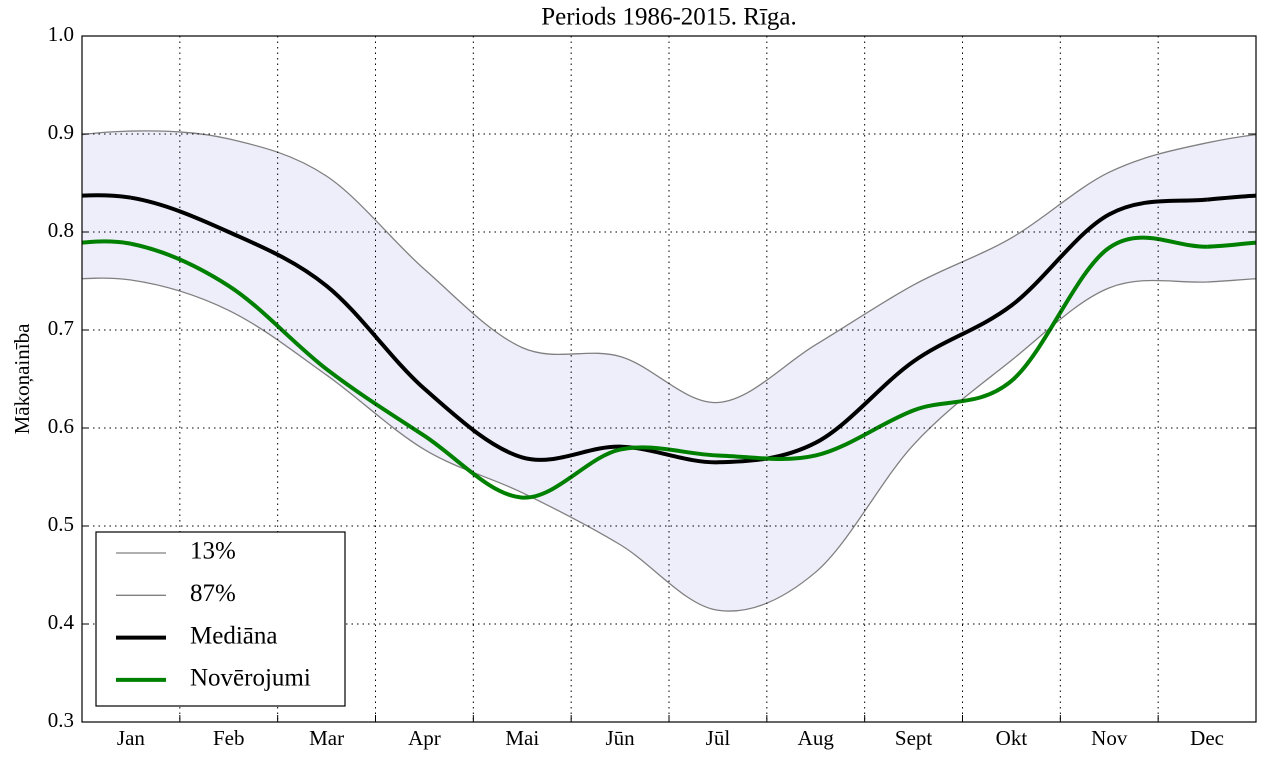 Image resolution: width=1280 pixels, height=765 pixels. What do you see at coordinates (131, 738) in the screenshot?
I see `x-tick-label: Jan` at bounding box center [131, 738].